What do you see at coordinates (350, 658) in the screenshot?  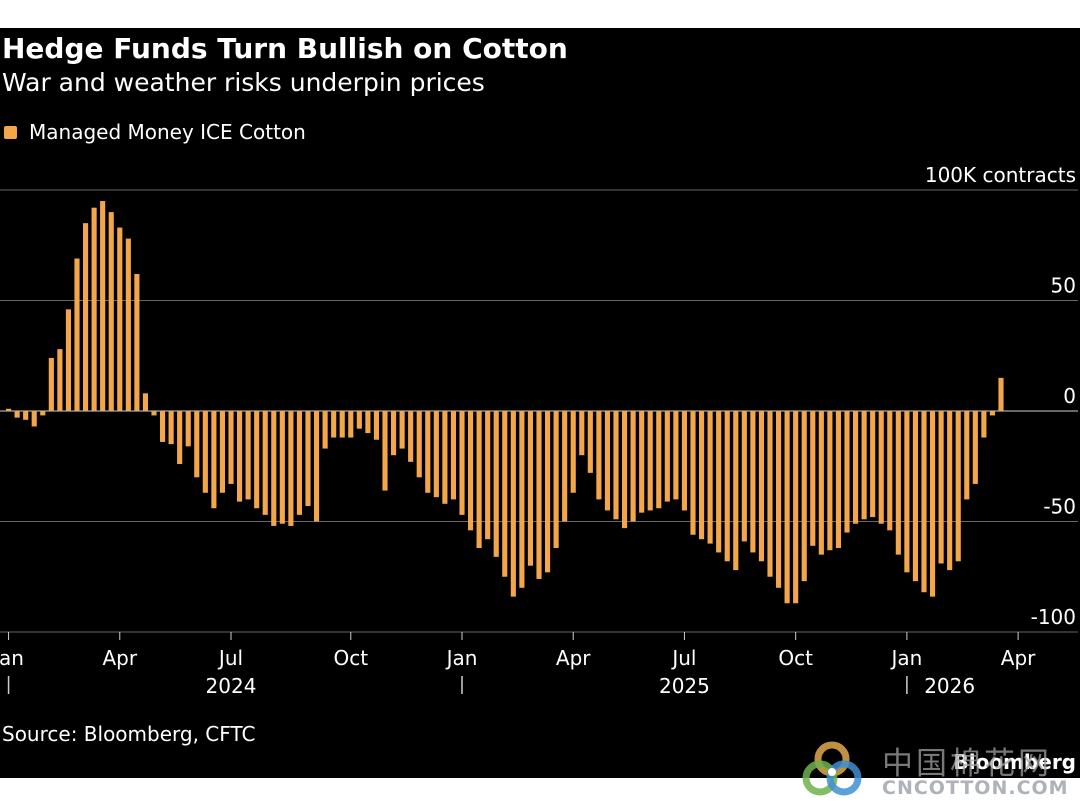 I see `x-tick-label: Oct` at bounding box center [350, 658].